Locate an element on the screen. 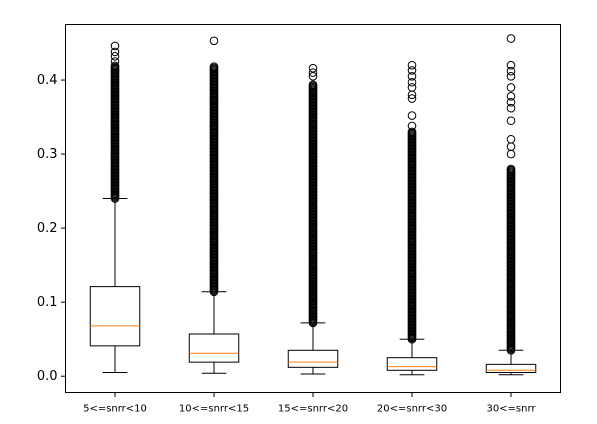 This screenshot has height=424, width=597. y-tick-label: 0.4 is located at coordinates (47, 80).